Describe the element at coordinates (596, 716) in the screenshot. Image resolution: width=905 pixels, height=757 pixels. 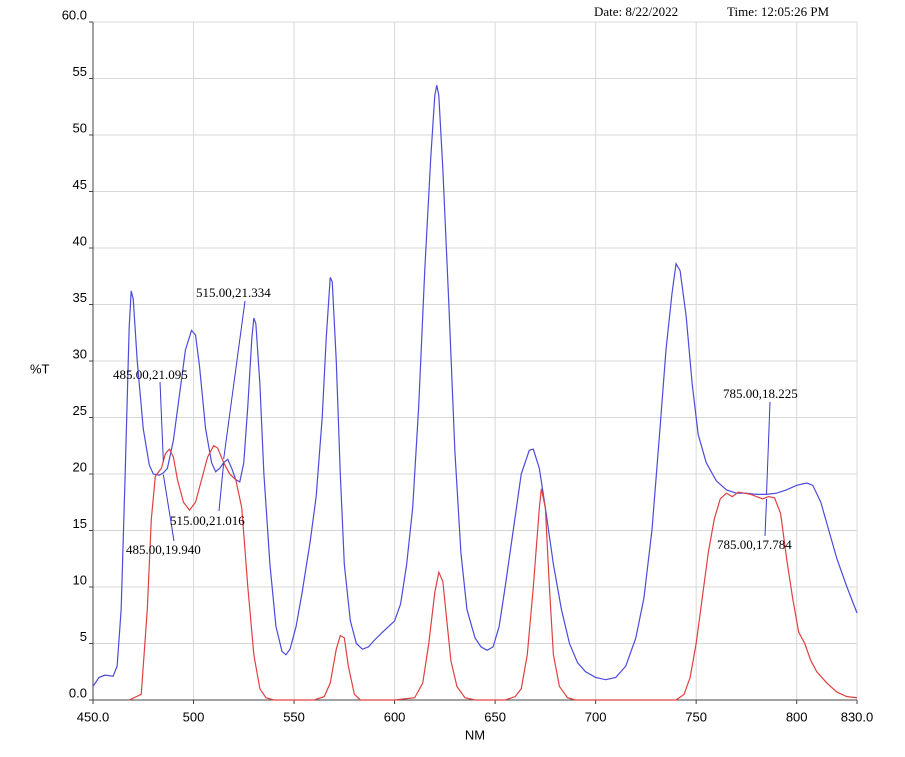
I see `x-tick-label: 700` at that location.